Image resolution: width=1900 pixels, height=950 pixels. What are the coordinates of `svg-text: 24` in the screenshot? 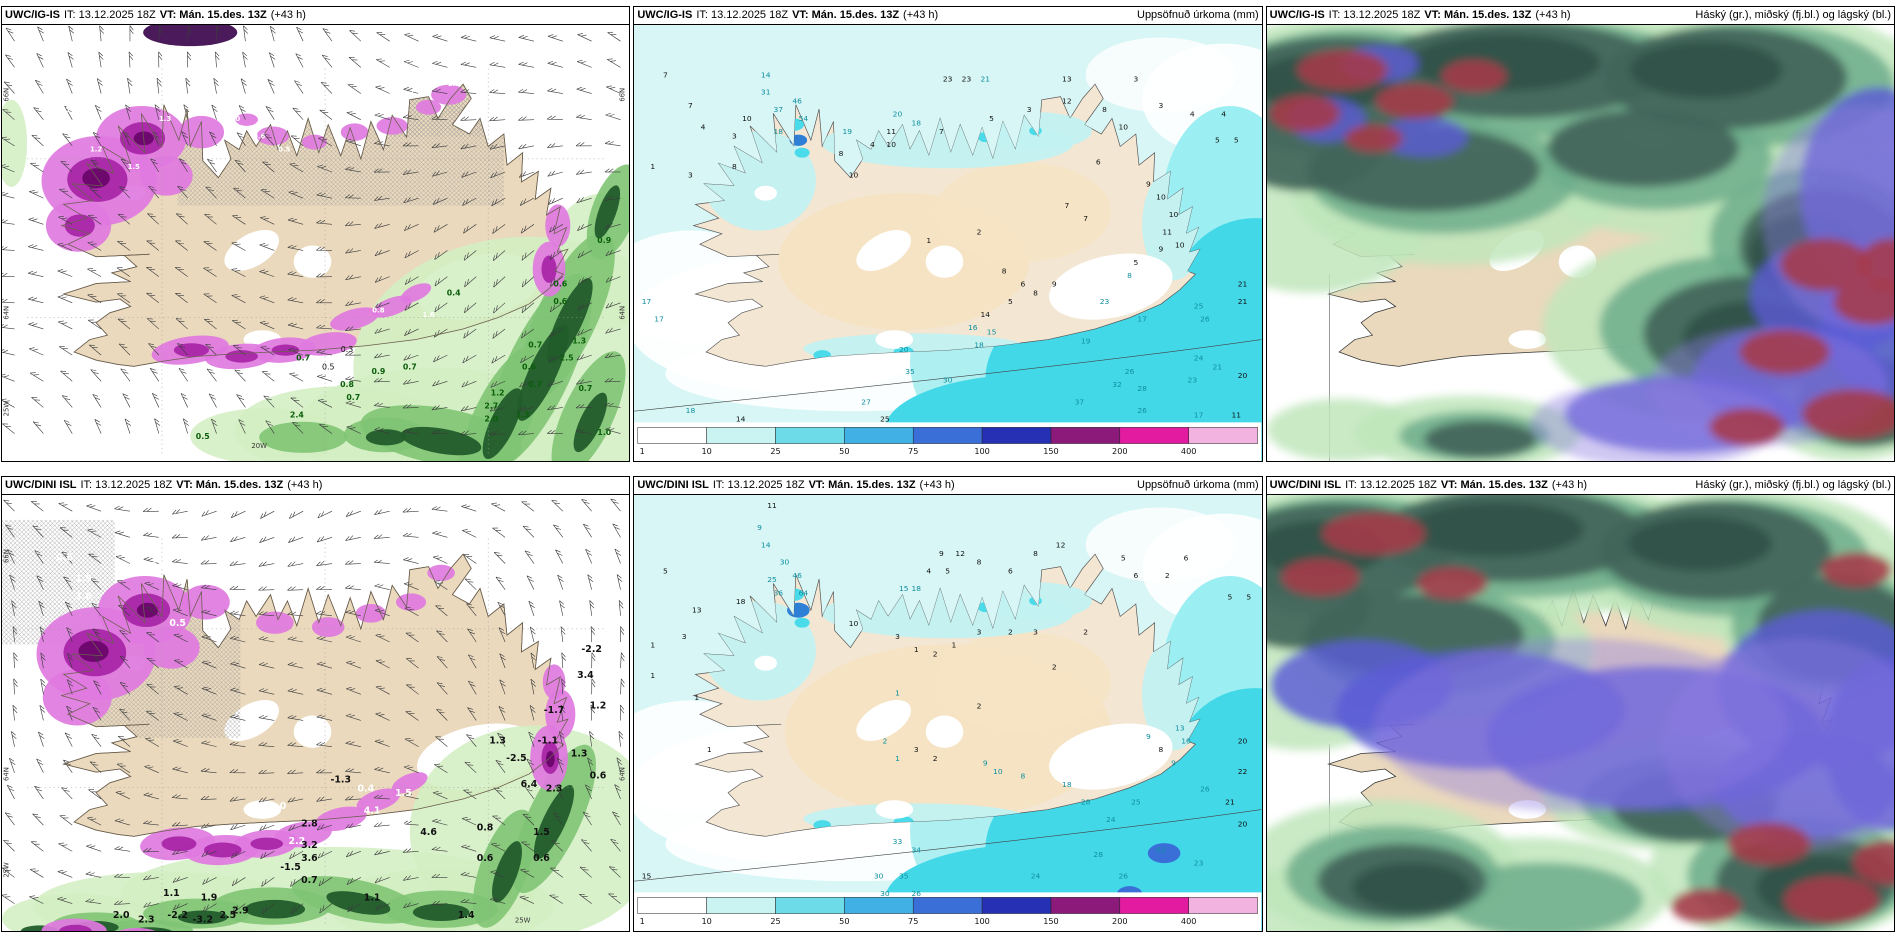 It's located at (1199, 358).